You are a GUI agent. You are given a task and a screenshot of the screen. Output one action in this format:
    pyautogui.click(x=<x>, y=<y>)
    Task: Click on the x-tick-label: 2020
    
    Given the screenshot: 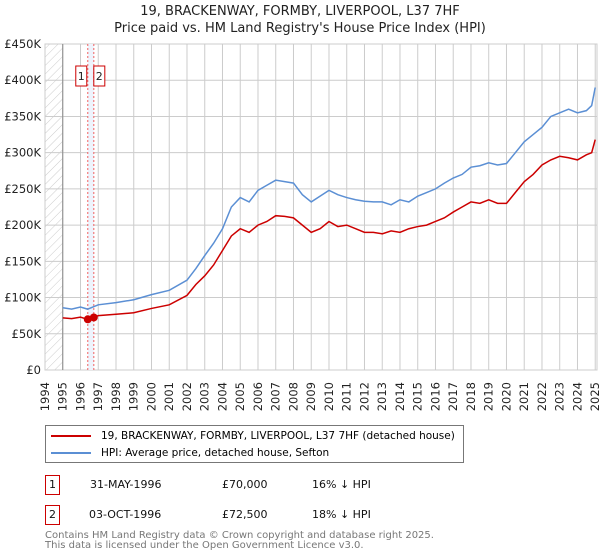 What is the action you would take?
    pyautogui.click(x=506, y=396)
    